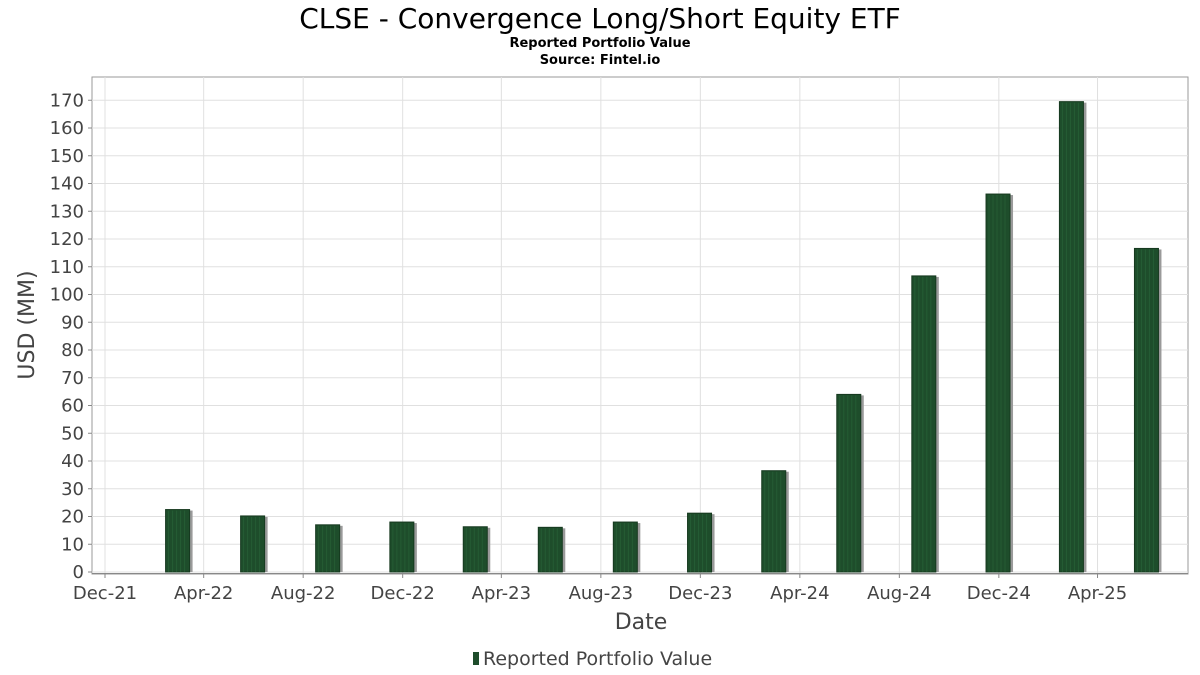  I want to click on y-tick-label: 10, so click(72, 544).